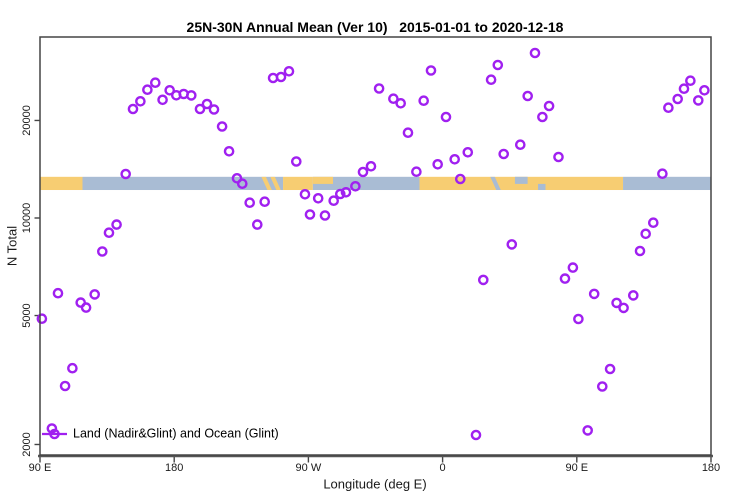  I want to click on legend-label: Land (Nadir&Glint) and Ocean (Glint), so click(176, 433).